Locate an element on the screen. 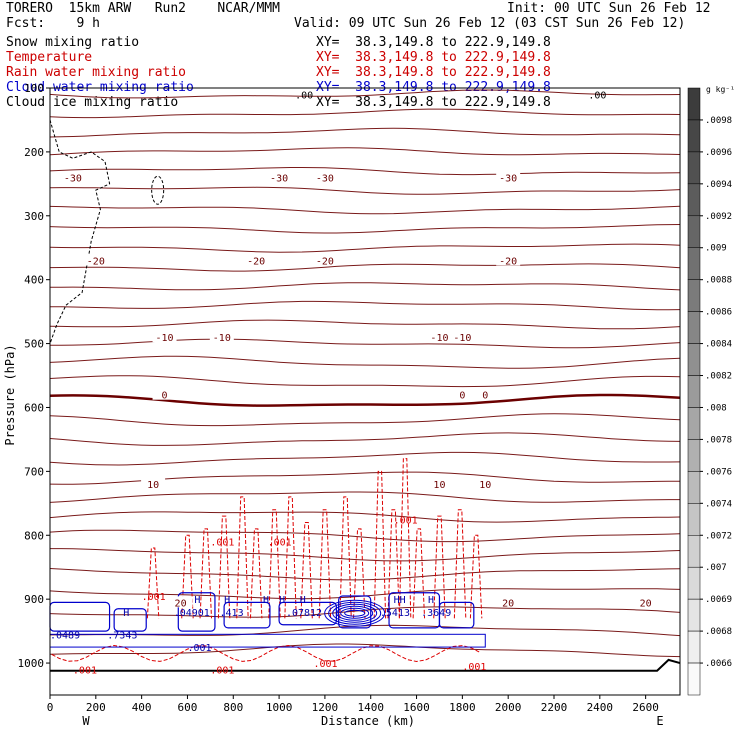 The image size is (740, 740). rain-contour-base is located at coordinates (265, 657).